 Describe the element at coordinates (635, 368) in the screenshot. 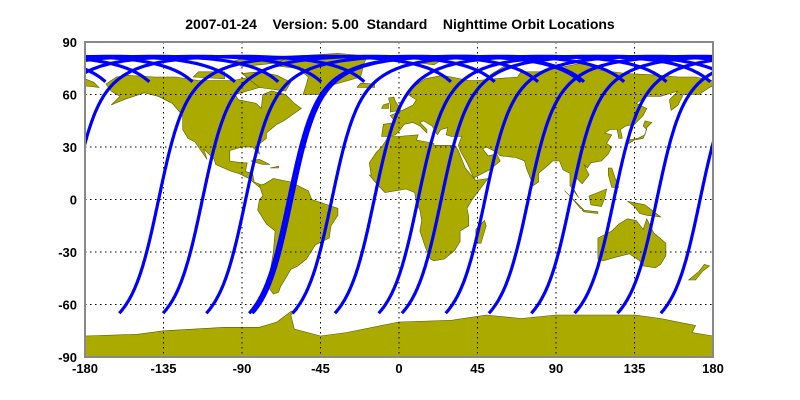

I see `x-tick-label: 135` at that location.